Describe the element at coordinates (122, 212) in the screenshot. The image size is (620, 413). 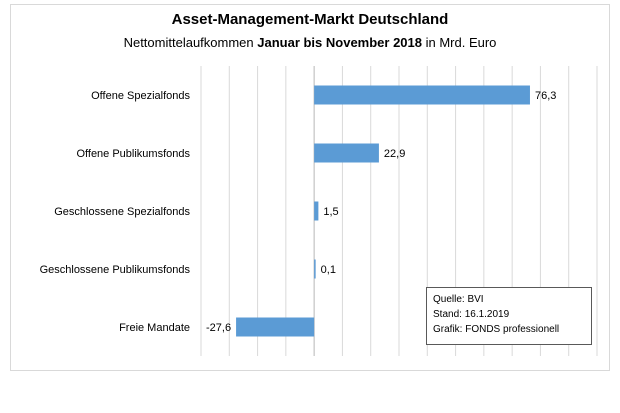
I see `category-label: Geschlossene Spezialfonds` at that location.